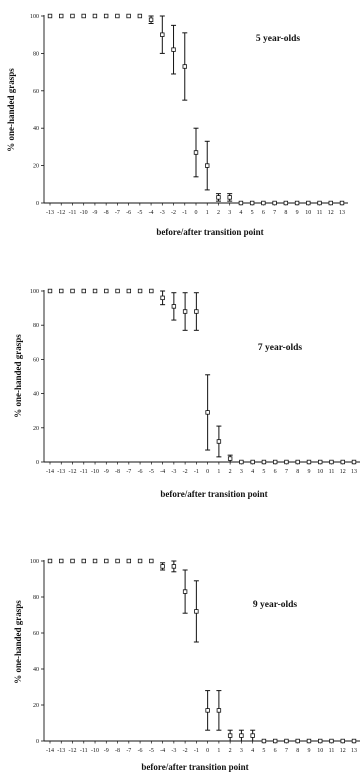 The width and height of the screenshot is (362, 776). Describe the element at coordinates (151, 213) in the screenshot. I see `x-tick-label: -4` at that location.